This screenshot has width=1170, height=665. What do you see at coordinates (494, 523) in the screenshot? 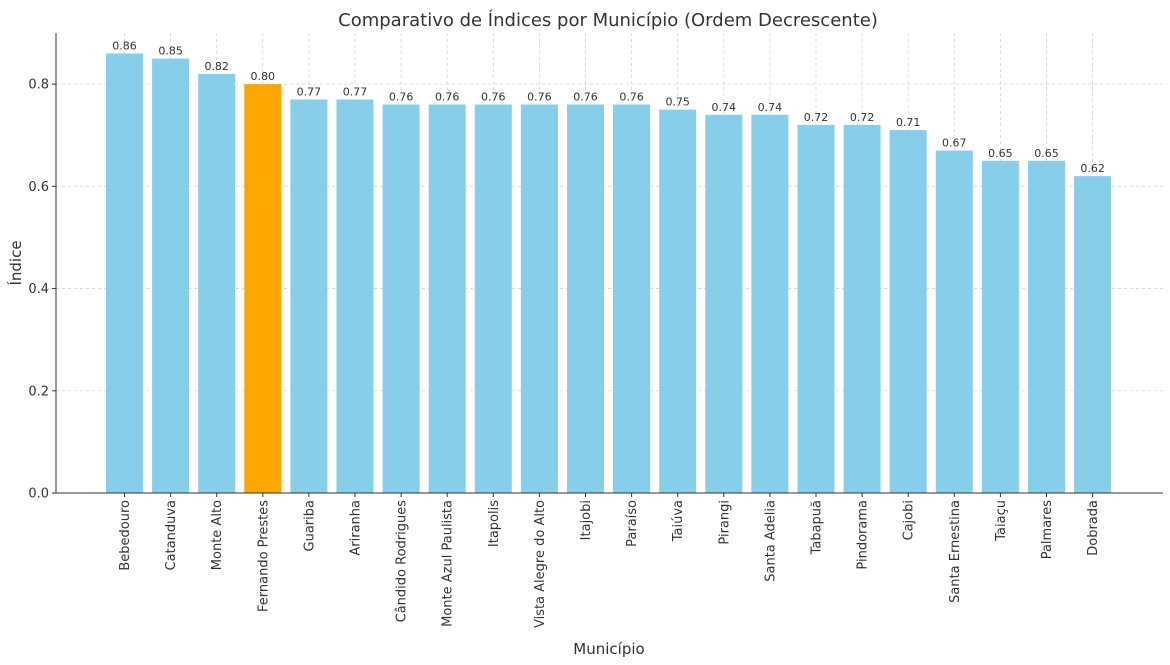
I see `x-tick-label: Itapolis` at bounding box center [494, 523].